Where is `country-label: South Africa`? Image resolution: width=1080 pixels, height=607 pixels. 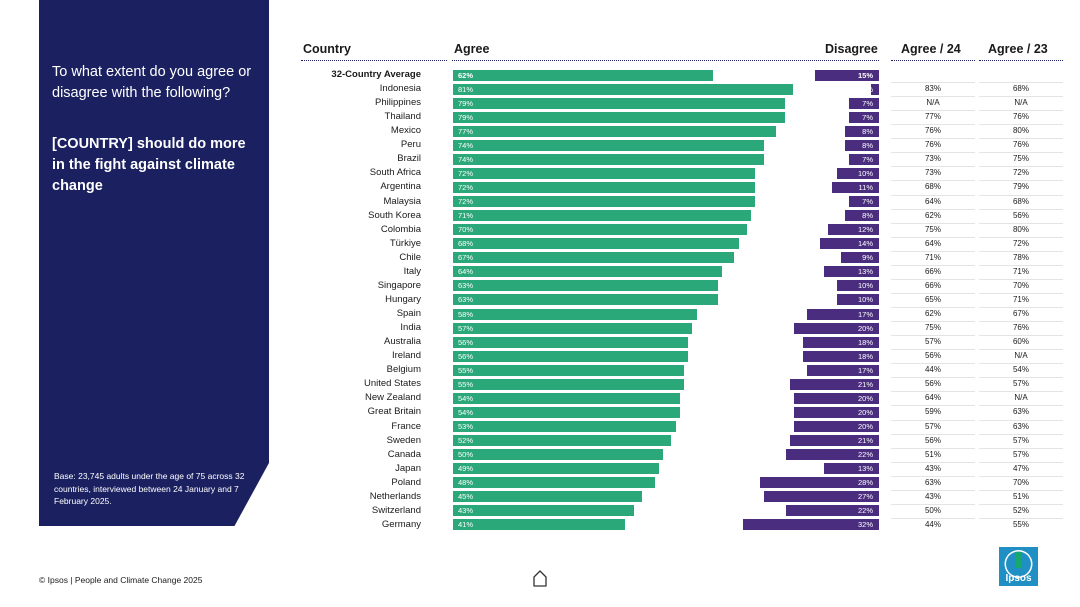
country-label: South Africa is located at coordinates (395, 173).